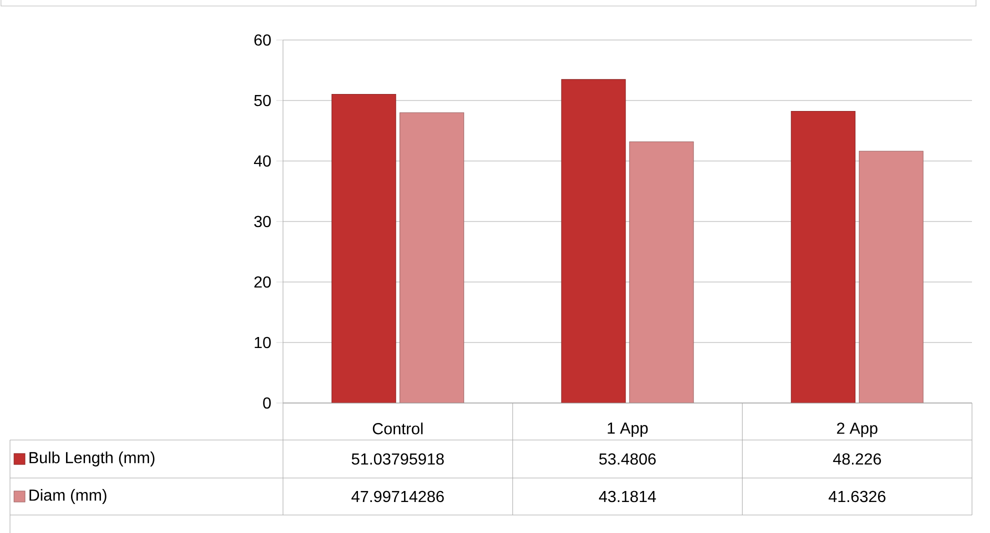 The height and width of the screenshot is (533, 990). Describe the element at coordinates (397, 428) in the screenshot. I see `x-tick-label: Control` at that location.